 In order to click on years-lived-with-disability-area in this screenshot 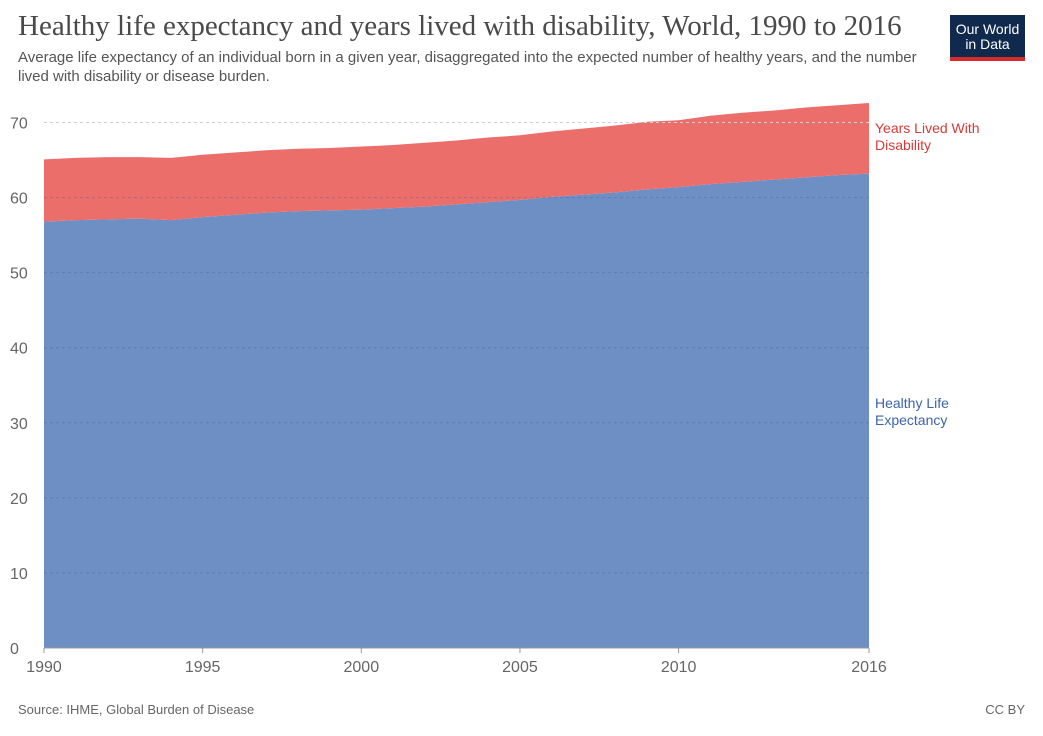, I will do `click(456, 162)`.